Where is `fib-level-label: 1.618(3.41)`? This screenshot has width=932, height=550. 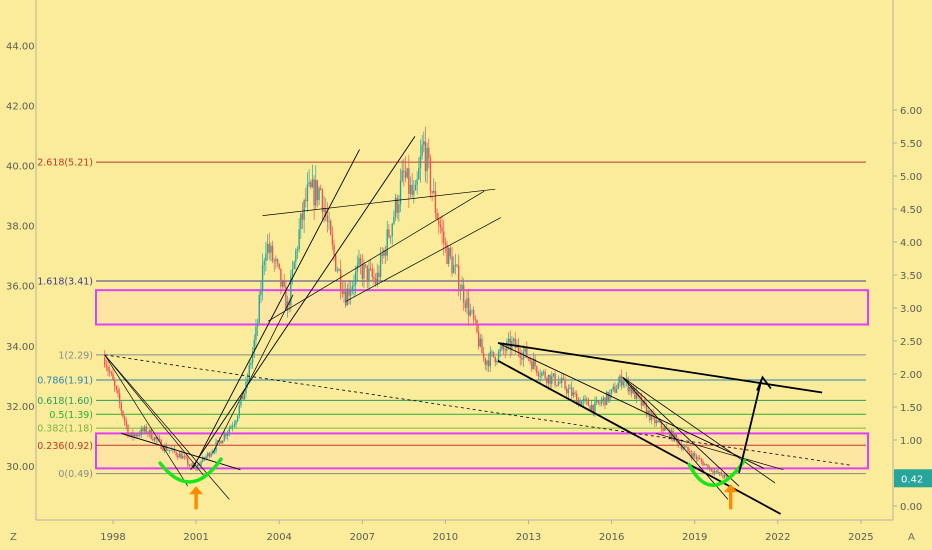
fib-level-label: 1.618(3.41) is located at coordinates (65, 281).